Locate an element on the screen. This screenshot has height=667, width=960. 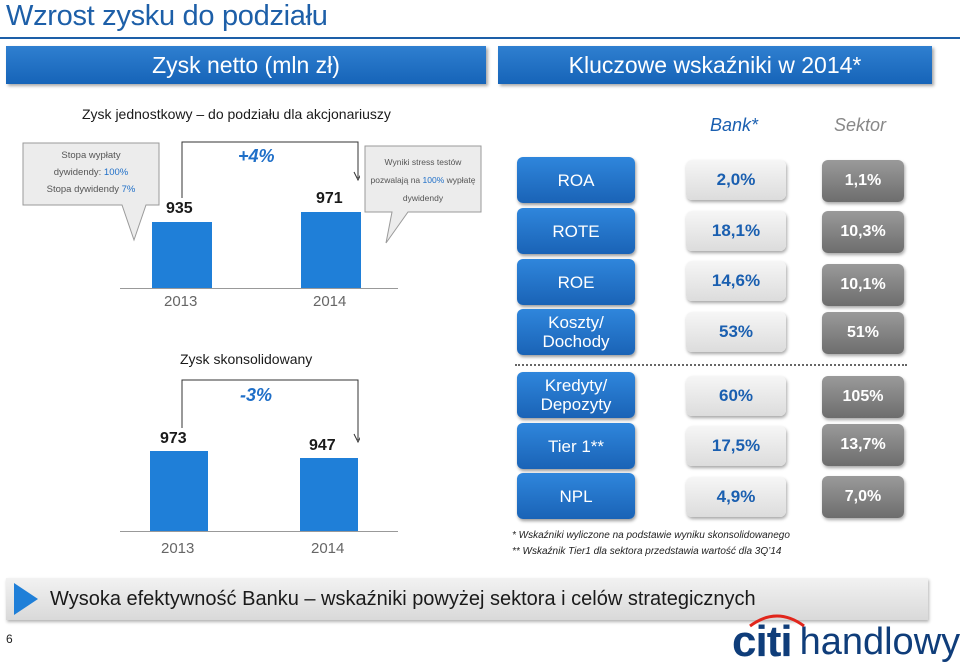
callout-right-line1: Wyniki stress testów is located at coordinates (423, 162).